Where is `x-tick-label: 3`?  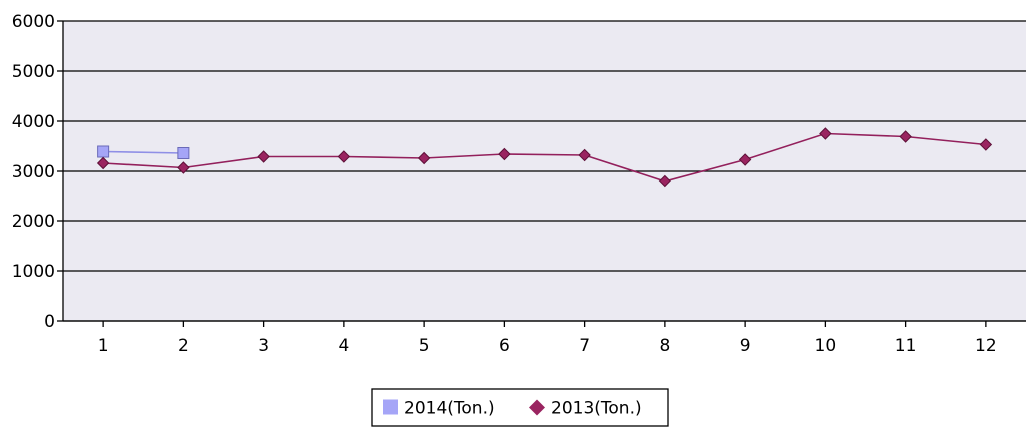
x-tick-label: 3 is located at coordinates (263, 346).